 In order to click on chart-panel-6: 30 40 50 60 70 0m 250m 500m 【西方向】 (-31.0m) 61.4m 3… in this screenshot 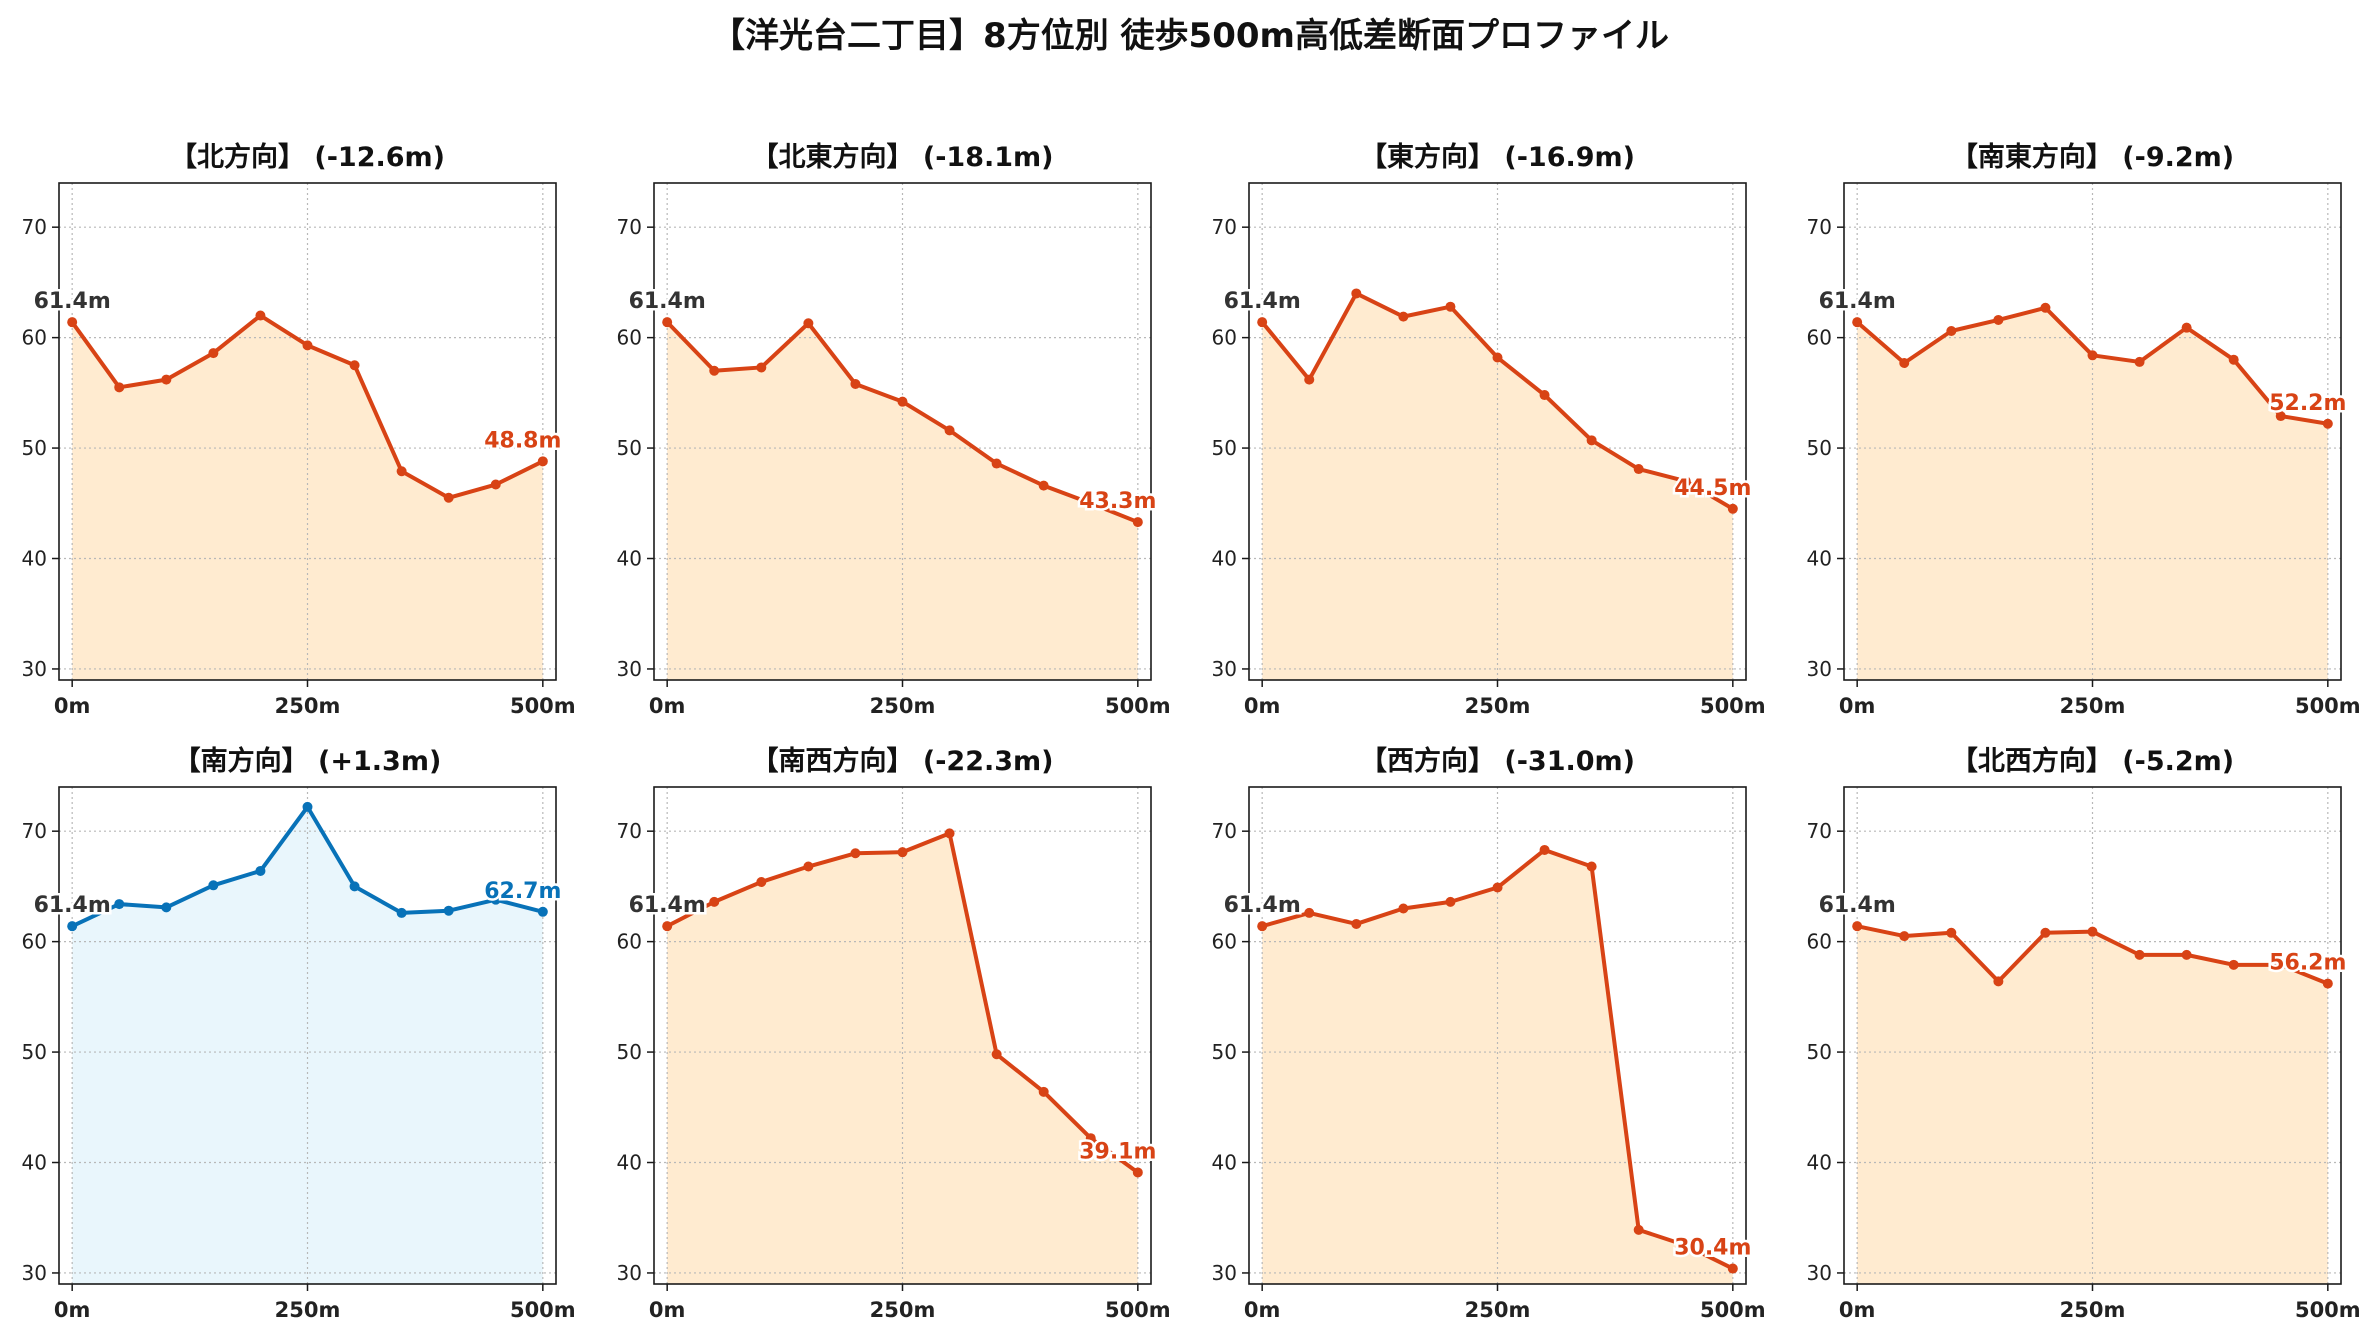, I will do `click(1489, 1033)`.